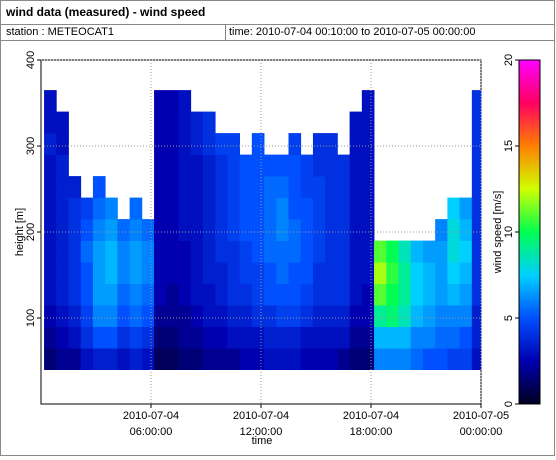 The width and height of the screenshot is (556, 460). Describe the element at coordinates (509, 146) in the screenshot. I see `colorbar-tick-label: 15` at that location.